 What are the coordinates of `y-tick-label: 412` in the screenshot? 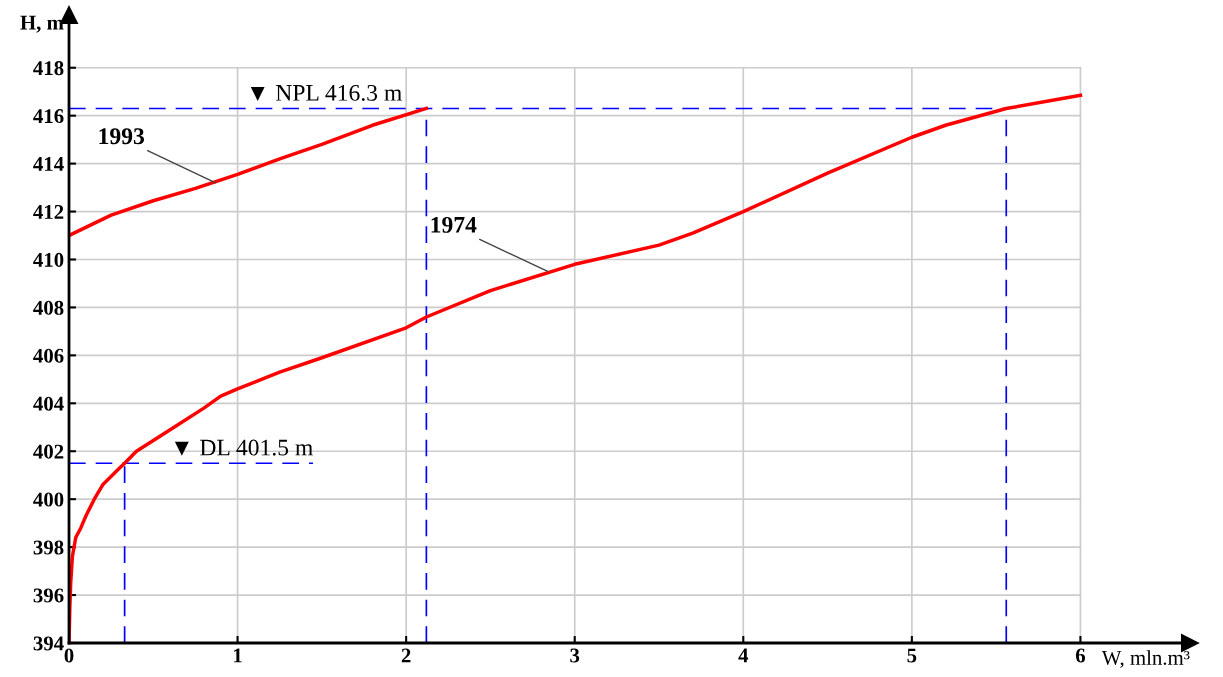 It's located at (48, 211).